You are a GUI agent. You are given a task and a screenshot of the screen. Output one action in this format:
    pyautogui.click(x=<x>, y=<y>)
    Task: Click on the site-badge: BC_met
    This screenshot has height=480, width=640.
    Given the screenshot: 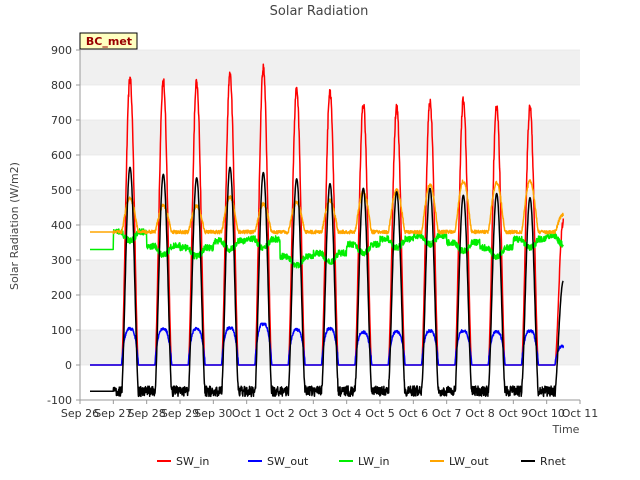 What is the action you would take?
    pyautogui.click(x=108, y=41)
    